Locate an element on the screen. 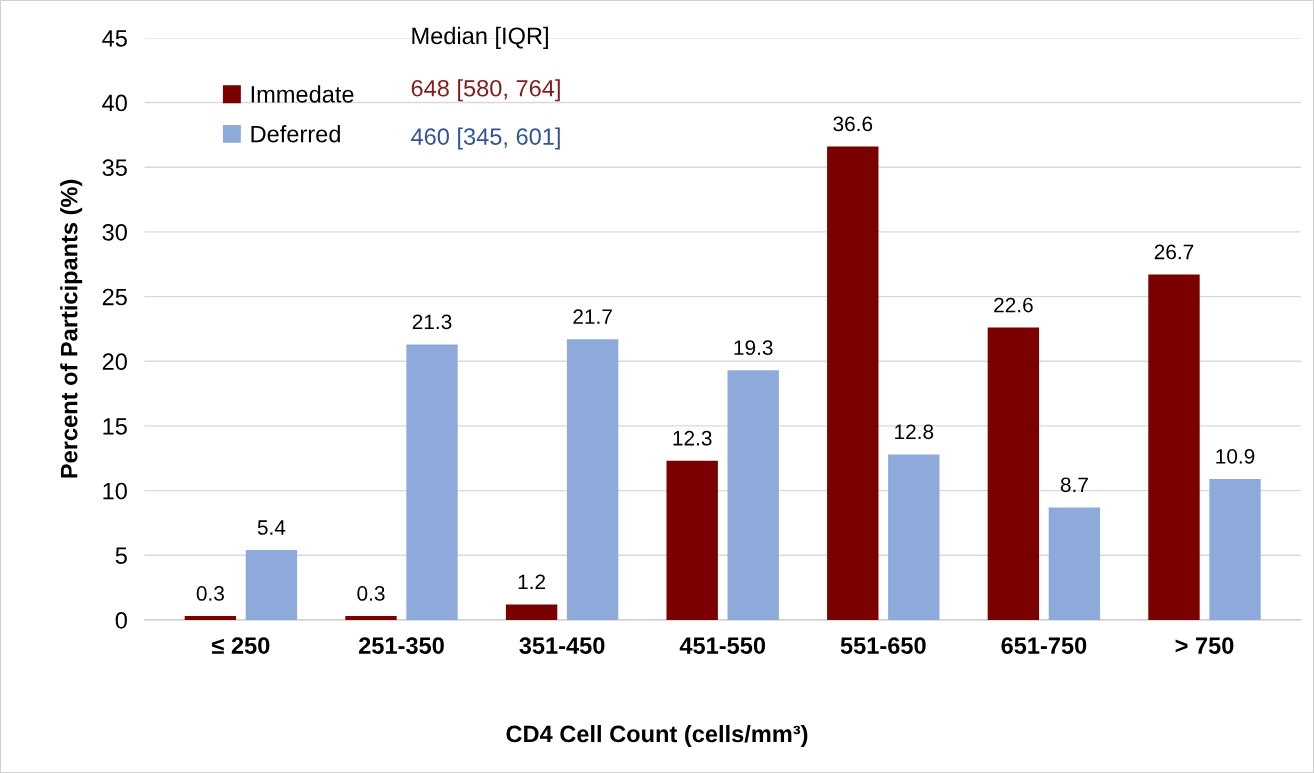  y-tick-label: 15 is located at coordinates (115, 426).